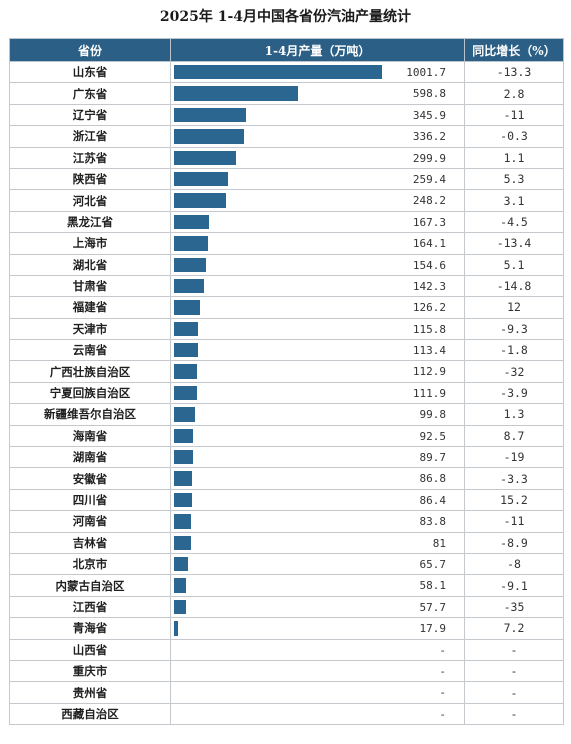 Image resolution: width=571 pixels, height=744 pixels. What do you see at coordinates (90, 371) in the screenshot?
I see `province-cell: 广西壮族自治区` at bounding box center [90, 371].